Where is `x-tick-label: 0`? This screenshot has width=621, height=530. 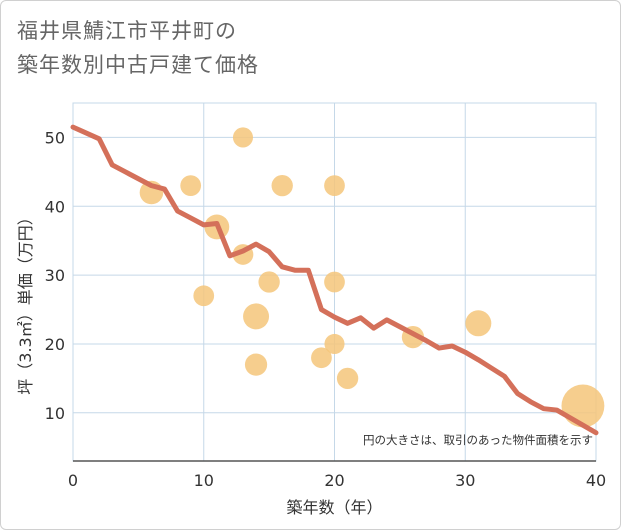
x-tick-label: 0 is located at coordinates (73, 480).